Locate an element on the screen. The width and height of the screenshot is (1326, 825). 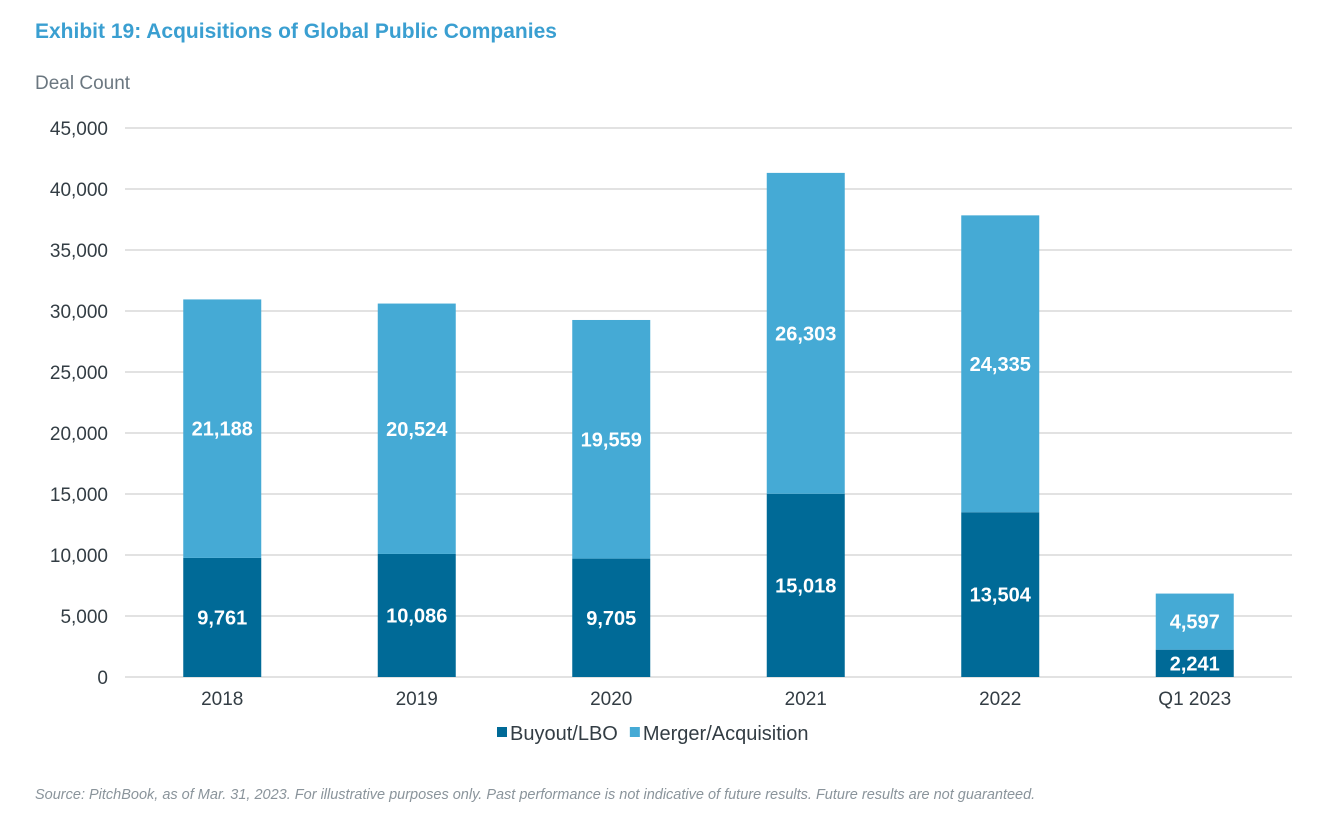
data-label: 21,188 is located at coordinates (222, 430).